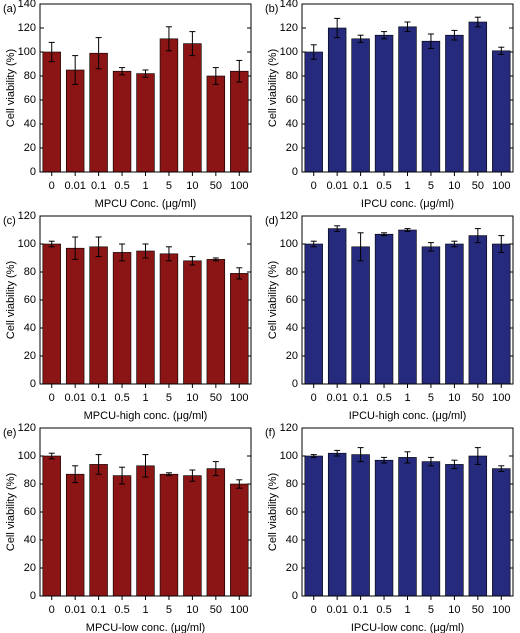 This screenshot has width=520, height=633. What do you see at coordinates (9, 9) in the screenshot?
I see `panel-label: (a)` at bounding box center [9, 9].